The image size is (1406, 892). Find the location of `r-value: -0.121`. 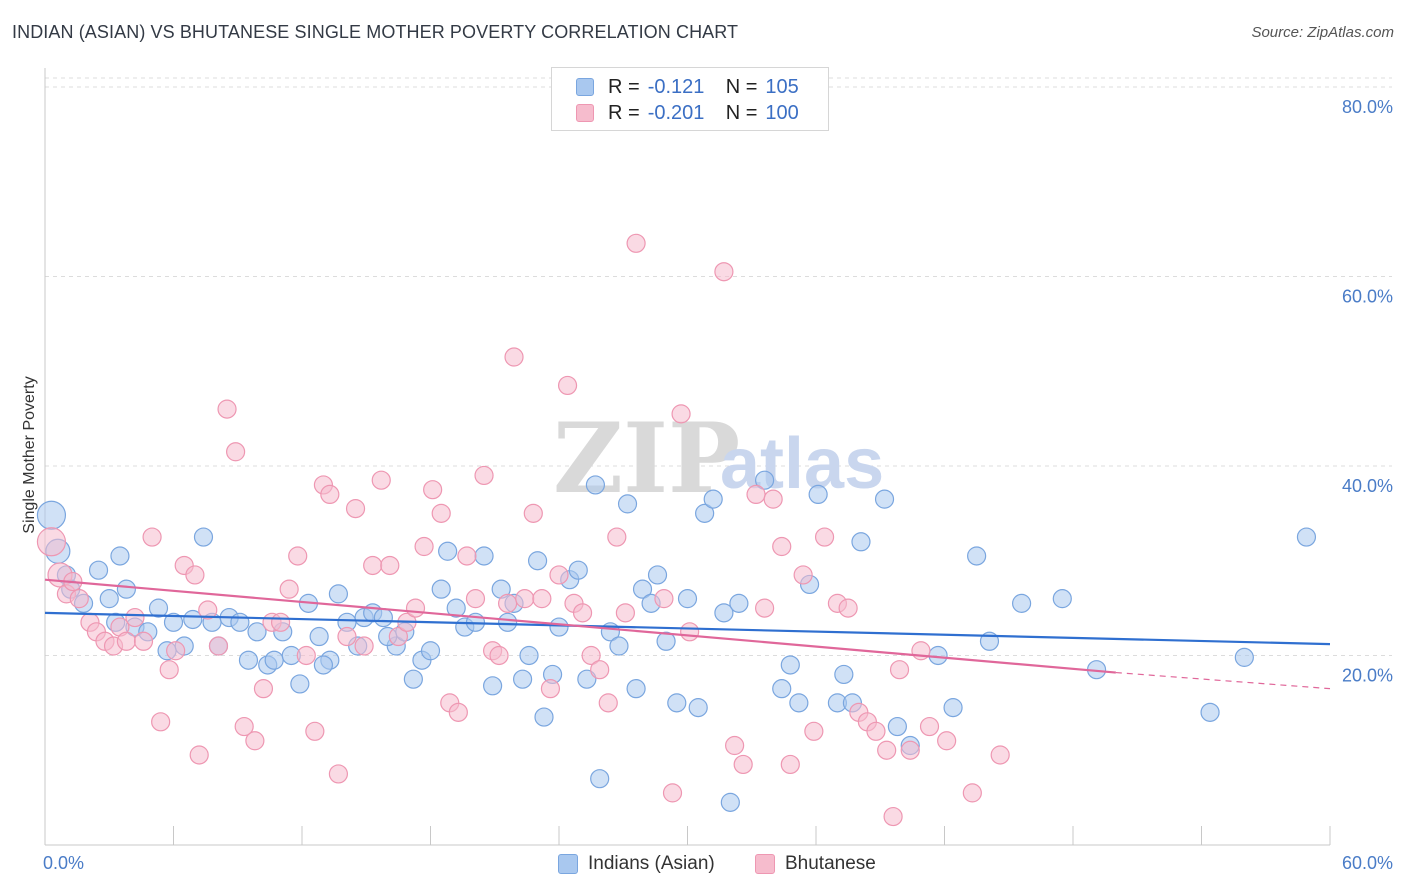

r-value: -0.121 is located at coordinates (676, 86).